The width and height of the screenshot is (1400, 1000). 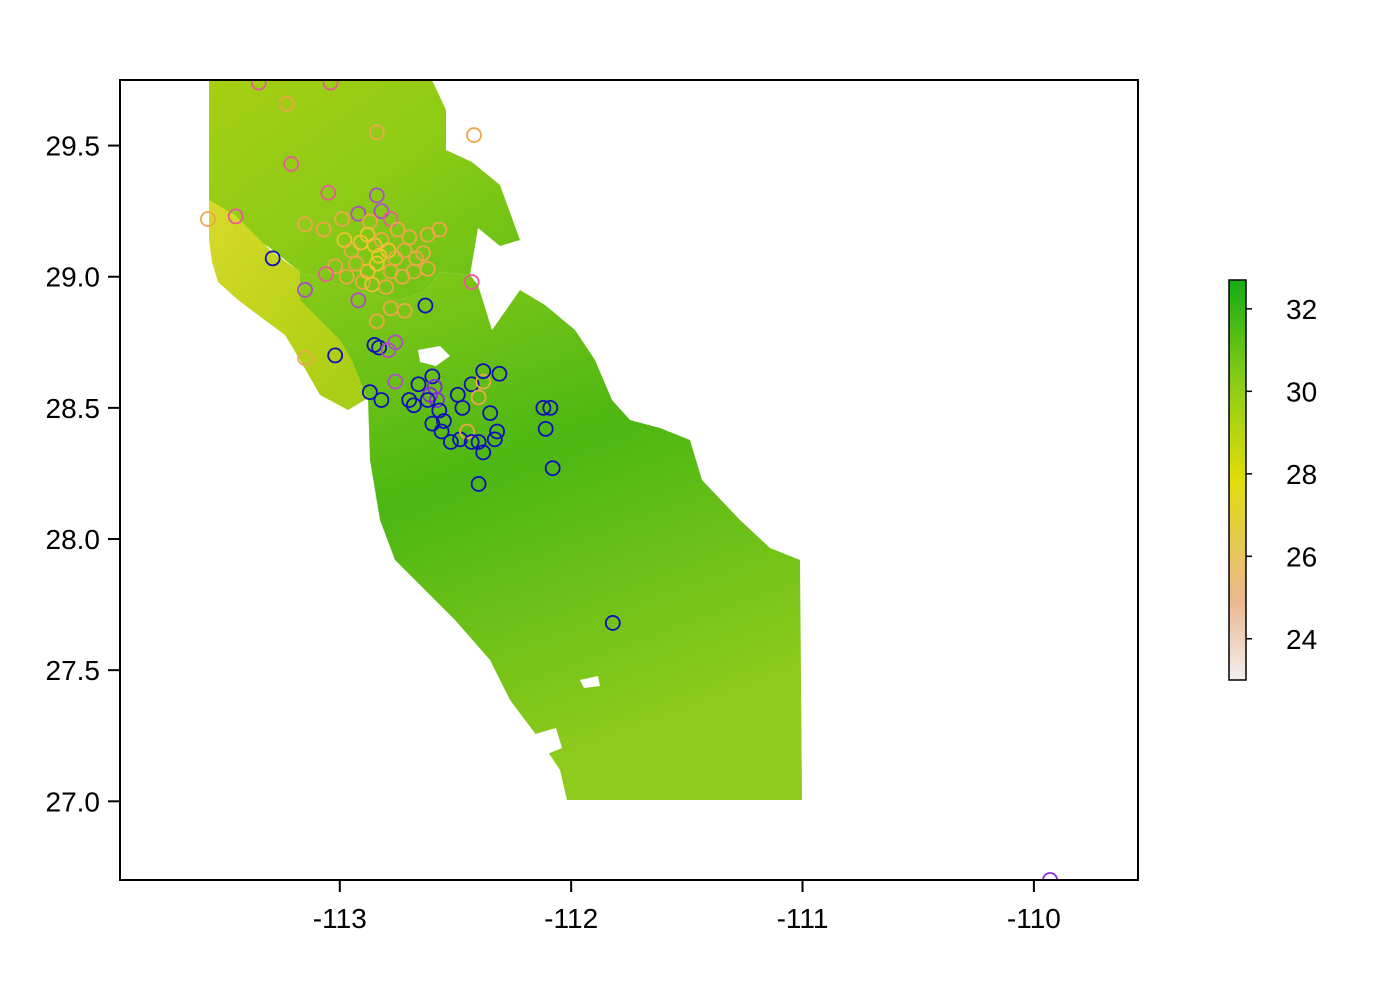 I want to click on raster-coast-gap, so click(x=590, y=682).